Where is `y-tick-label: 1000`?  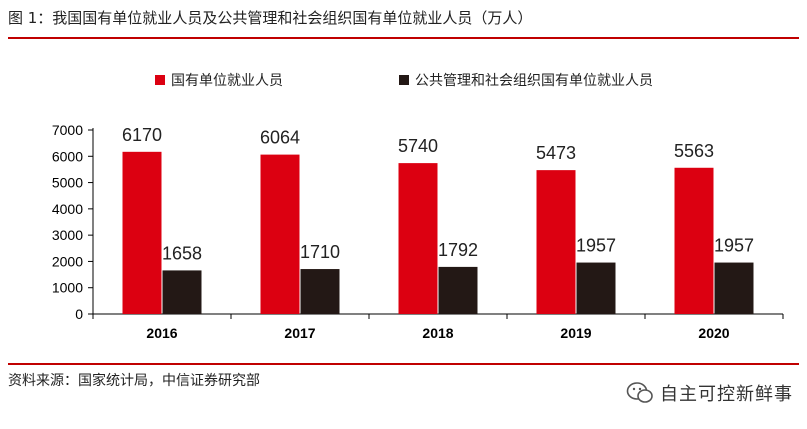
y-tick-label: 1000 is located at coordinates (67, 288).